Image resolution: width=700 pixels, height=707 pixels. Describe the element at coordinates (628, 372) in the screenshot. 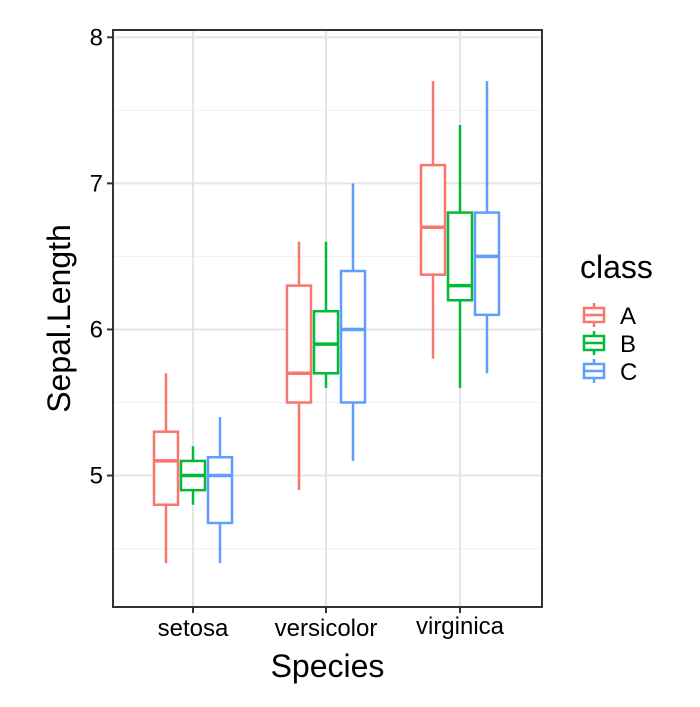

I see `legend-label-C: C` at that location.